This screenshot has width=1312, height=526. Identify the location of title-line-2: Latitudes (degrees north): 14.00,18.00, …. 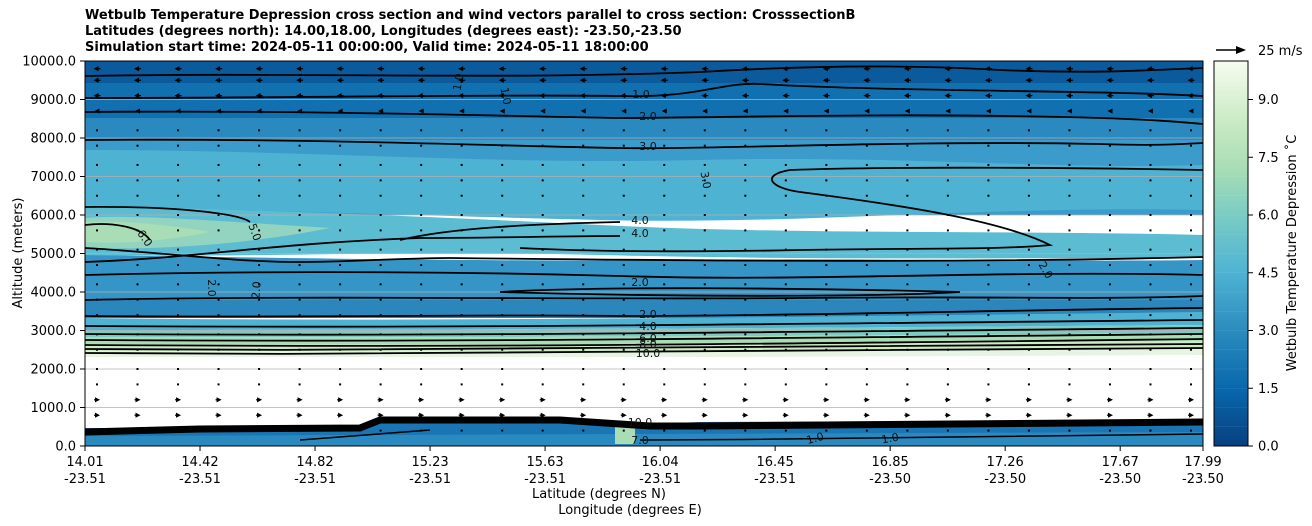
(383, 31).